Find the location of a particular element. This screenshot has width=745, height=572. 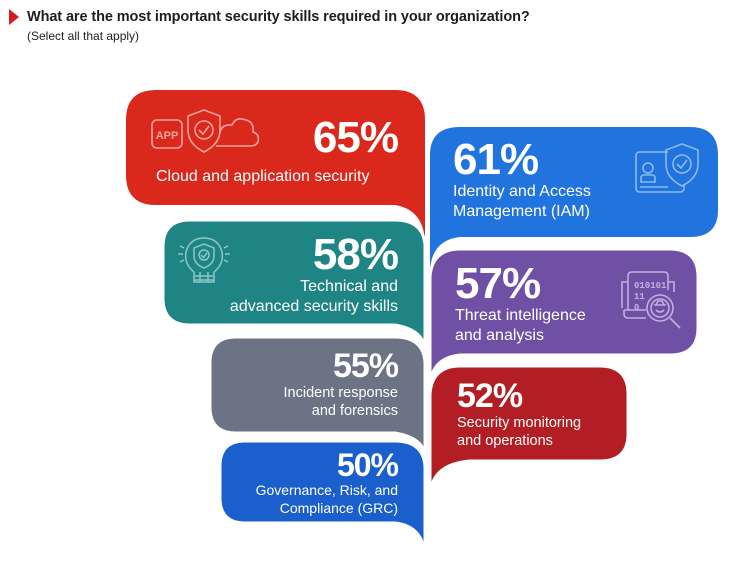

card-cloud: 65% is located at coordinates (274, 137).